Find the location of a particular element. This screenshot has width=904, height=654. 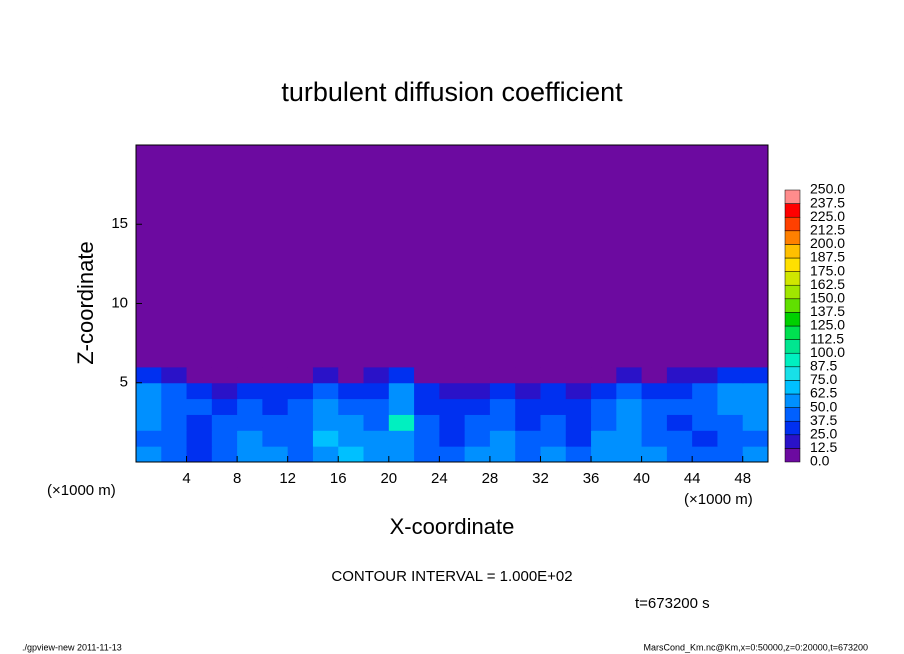

x-tick-label: 12 is located at coordinates (287, 478).